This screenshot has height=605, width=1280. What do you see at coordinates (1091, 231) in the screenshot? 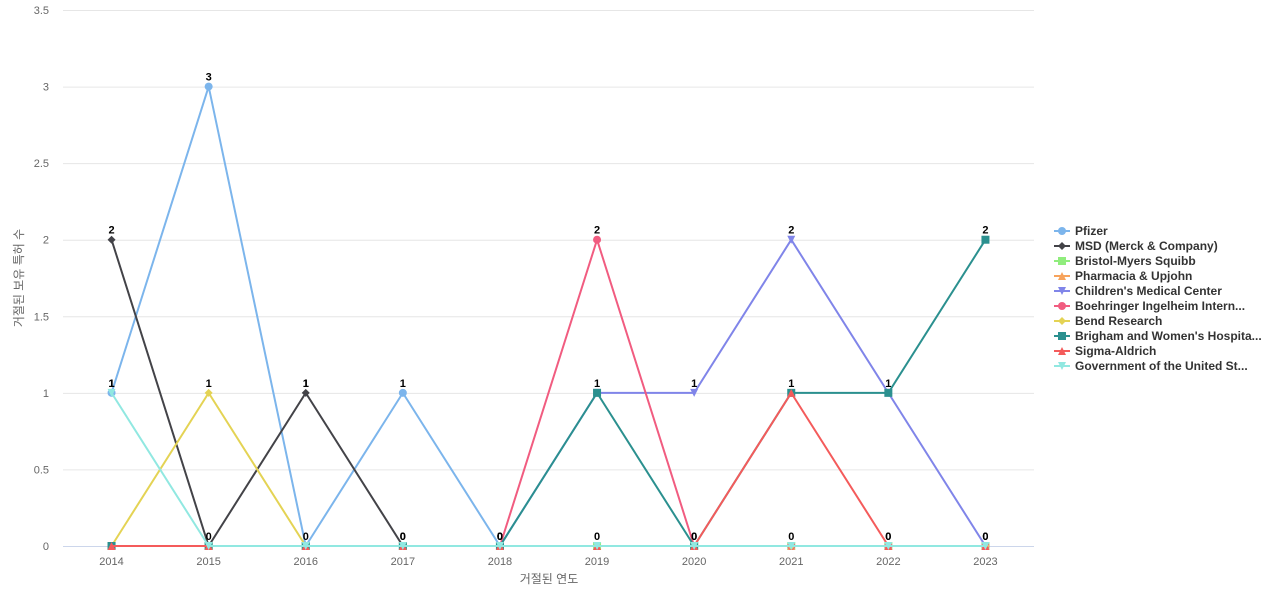
I see `legend-label: Pfizer` at bounding box center [1091, 231].